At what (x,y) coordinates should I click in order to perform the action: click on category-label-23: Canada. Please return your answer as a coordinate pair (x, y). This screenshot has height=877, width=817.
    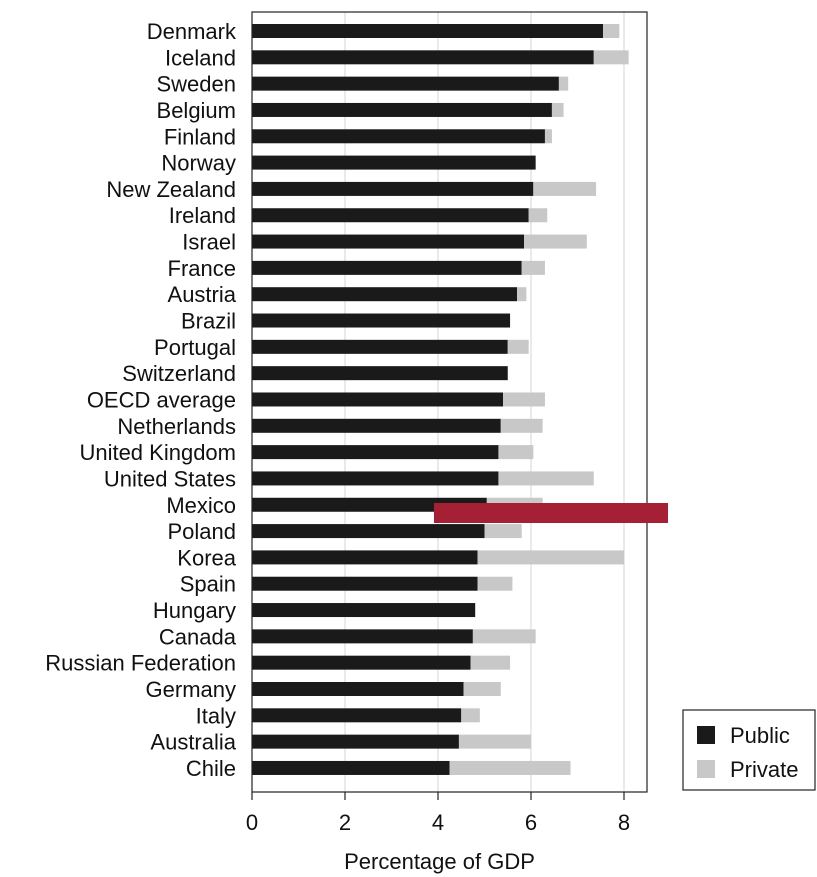
    Looking at the image, I should click on (198, 636).